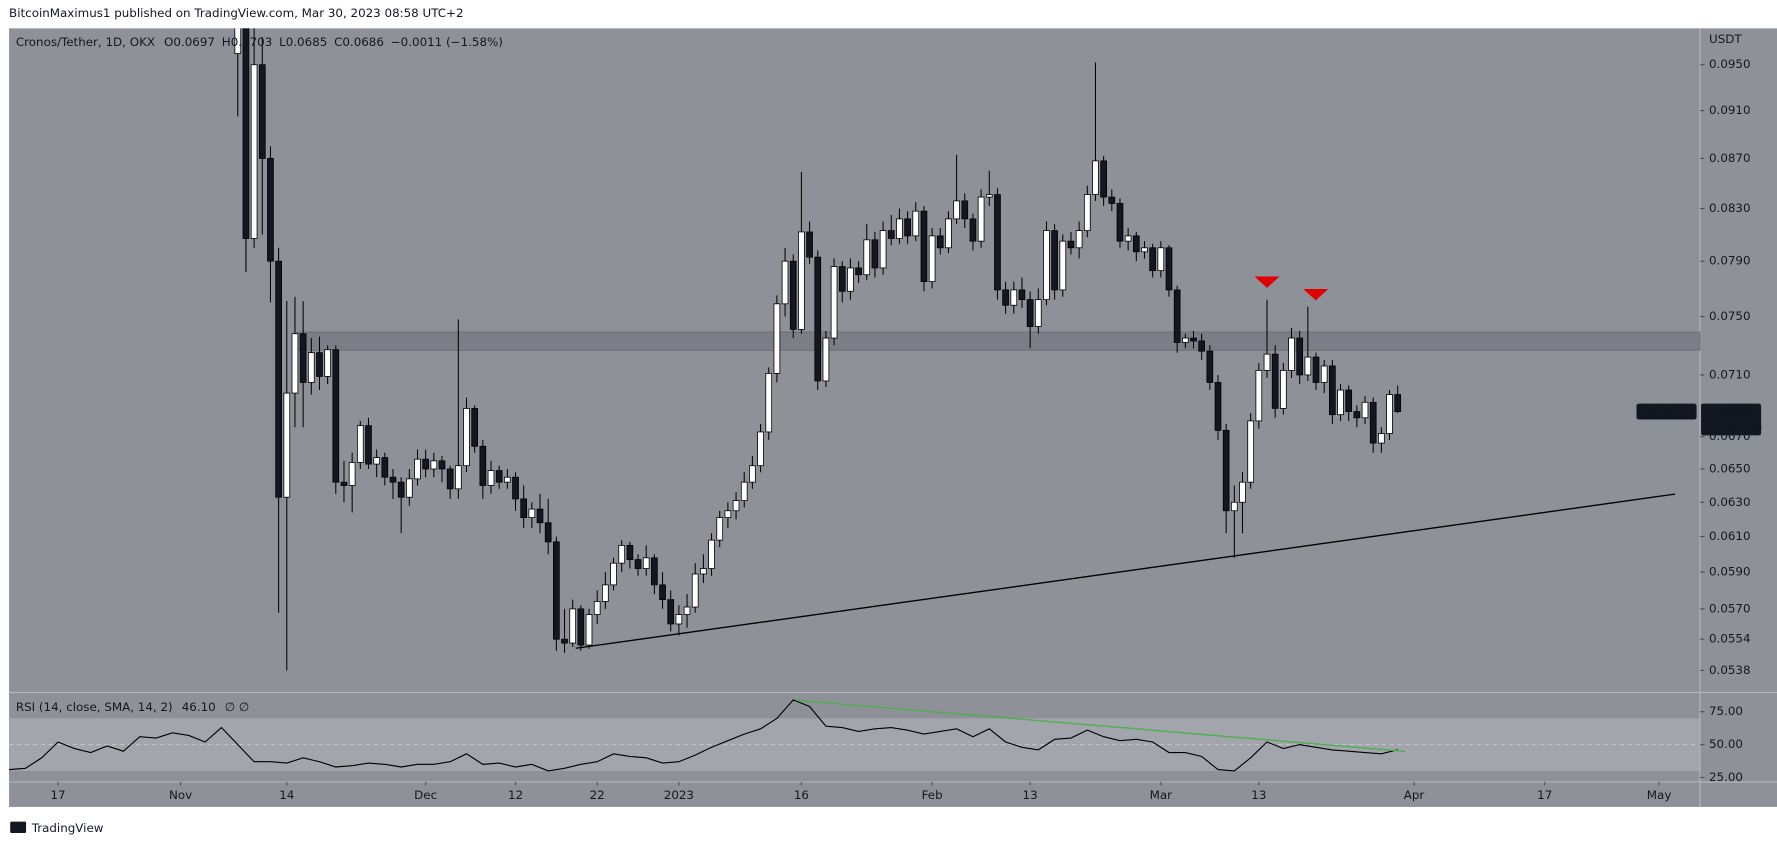 The image size is (1777, 845). I want to click on ohlc-value: 0.0697, so click(194, 41).